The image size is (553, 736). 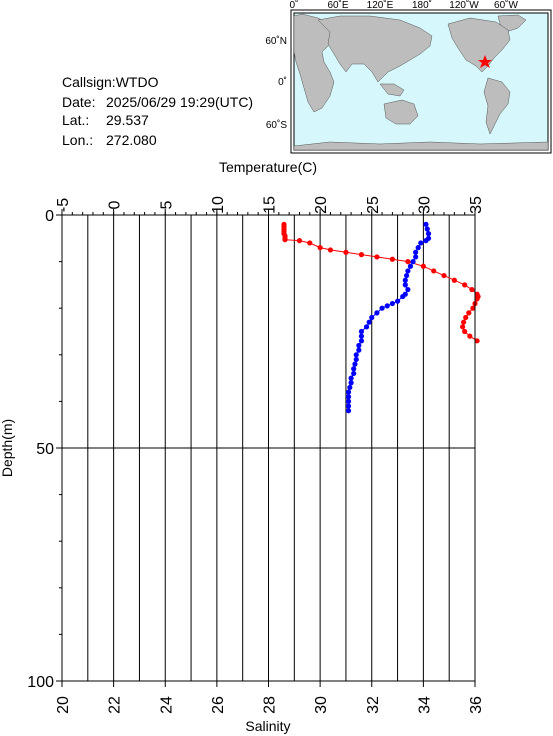 I want to click on map-lon-label-5: 60˚W, so click(x=506, y=5).